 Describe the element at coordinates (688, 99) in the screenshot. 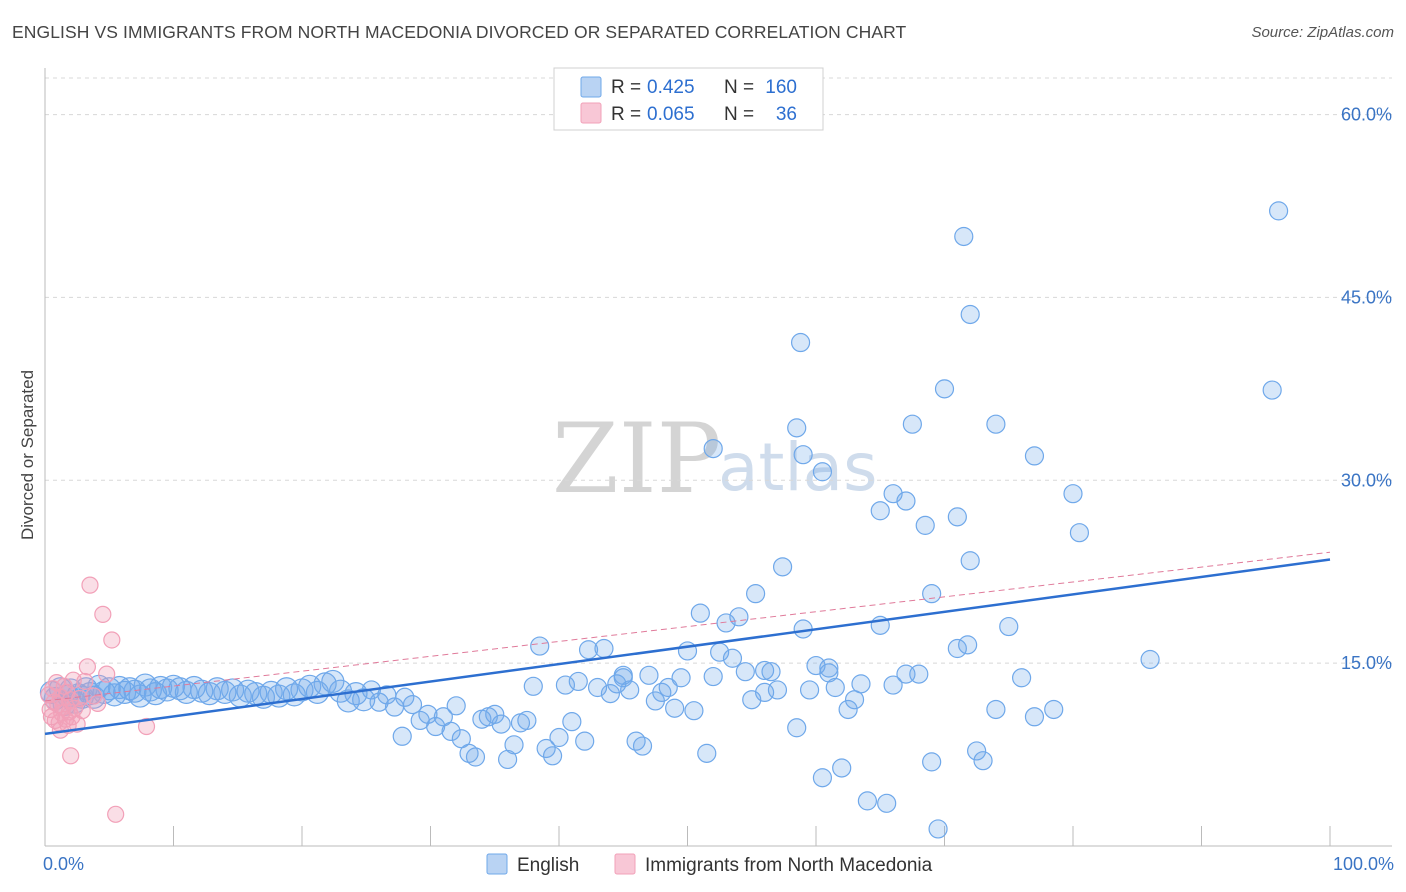

I see `top-legend: R = 0.425 N = 160 R = 0.065 N = 36` at that location.